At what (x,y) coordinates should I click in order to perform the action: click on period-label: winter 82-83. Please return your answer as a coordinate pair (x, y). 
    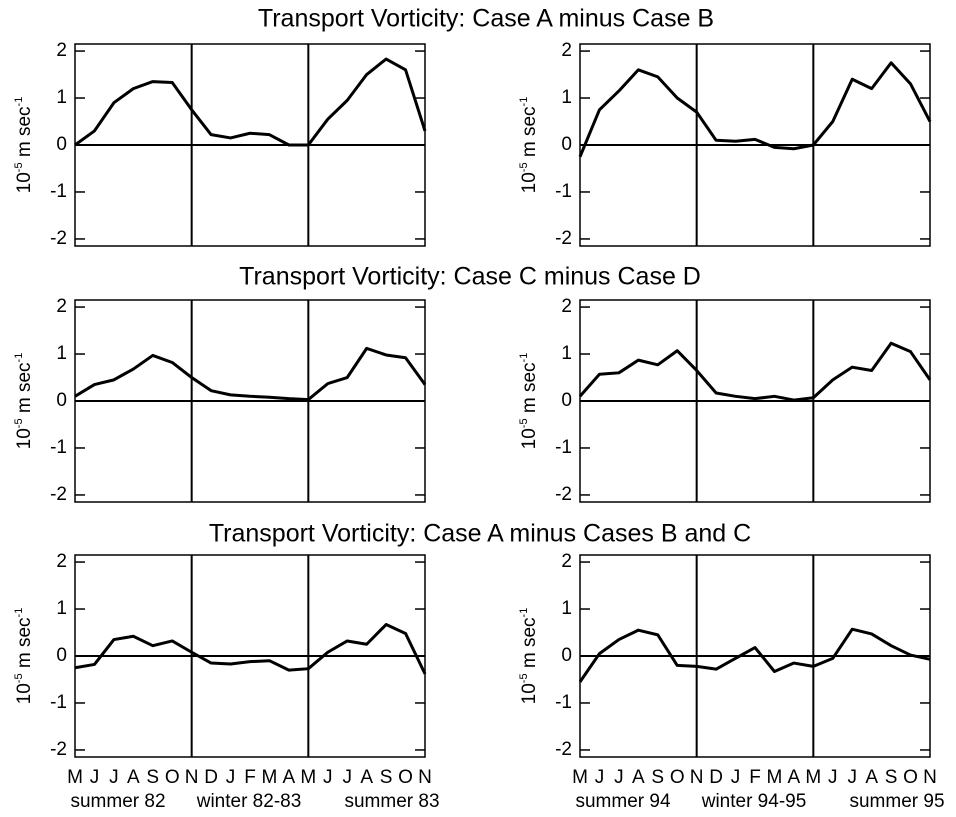
    Looking at the image, I should click on (249, 801).